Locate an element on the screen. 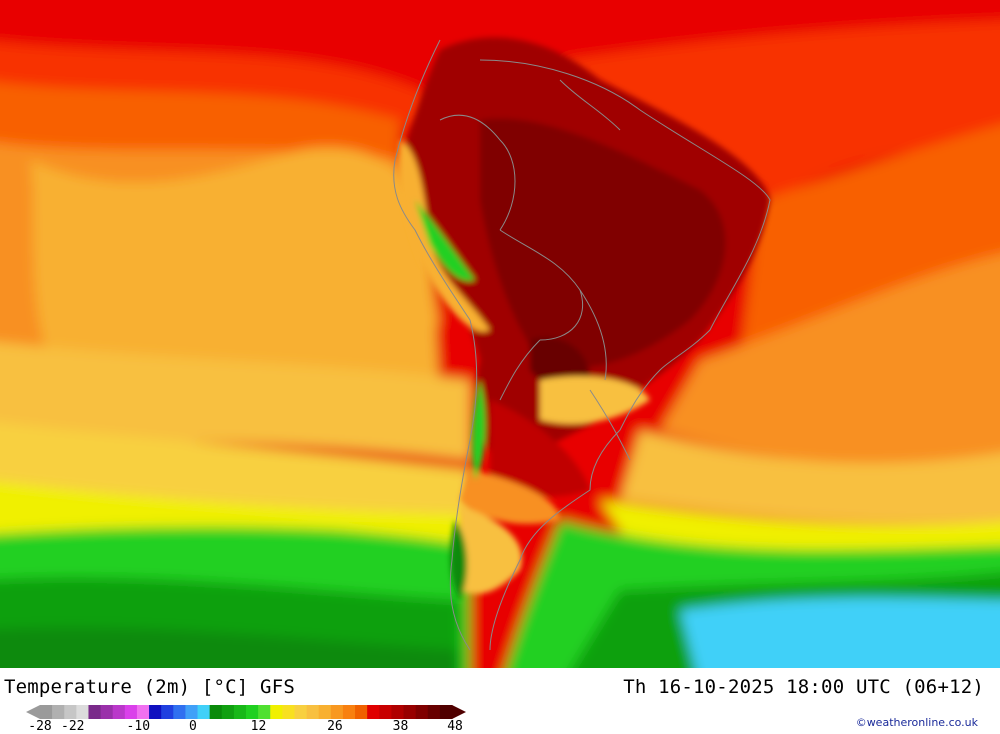 Image resolution: width=1000 pixels, height=734 pixels. colorbar-tick-label: -22 is located at coordinates (73, 726).